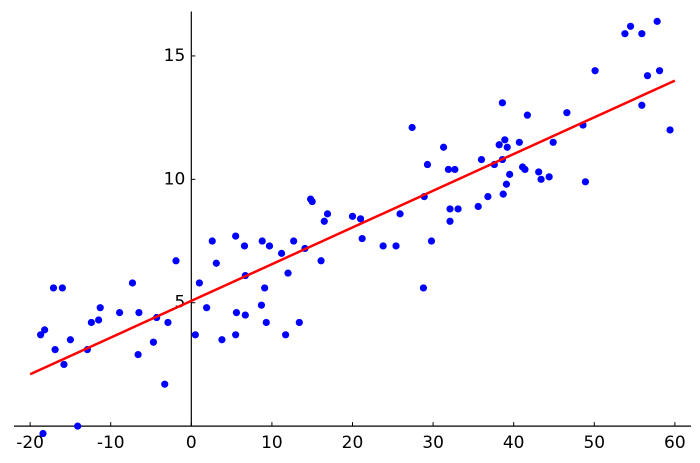 The width and height of the screenshot is (700, 463). I want to click on x-tick-label: 0, so click(191, 443).